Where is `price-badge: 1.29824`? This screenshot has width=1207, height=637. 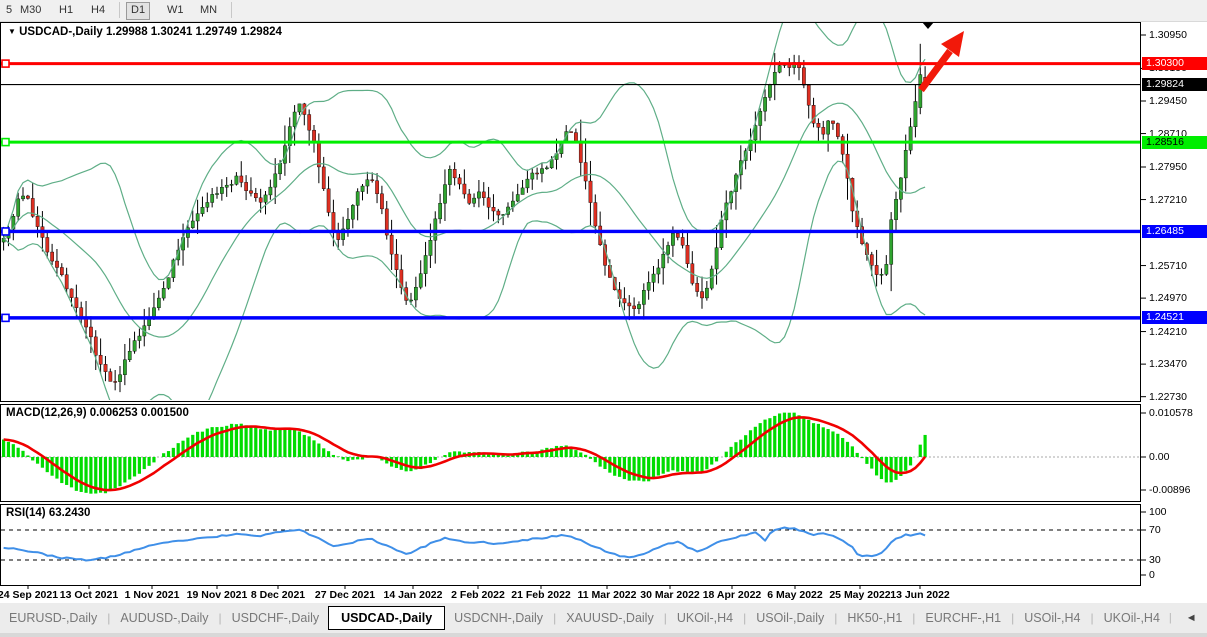 price-badge: 1.29824 is located at coordinates (1174, 85).